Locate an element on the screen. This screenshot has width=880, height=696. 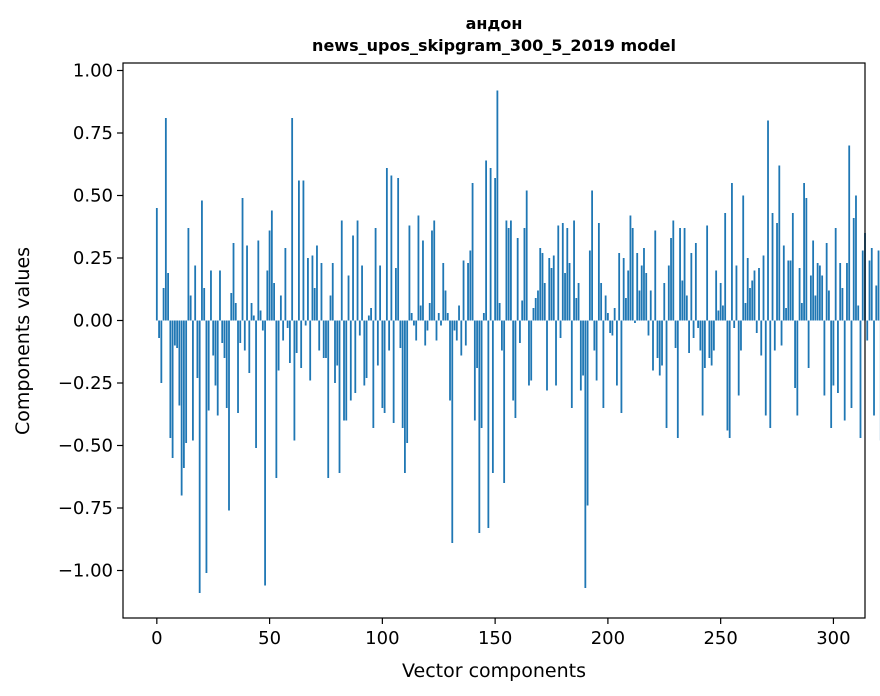
x-tick-label: 50 is located at coordinates (269, 638).